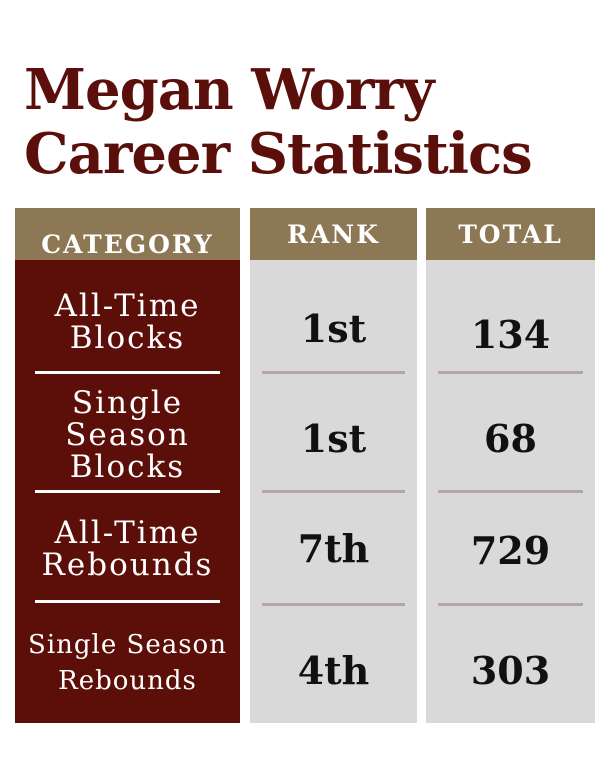 This screenshot has height=767, width=609. What do you see at coordinates (510, 550) in the screenshot?
I see `total-cell: 729` at bounding box center [510, 550].